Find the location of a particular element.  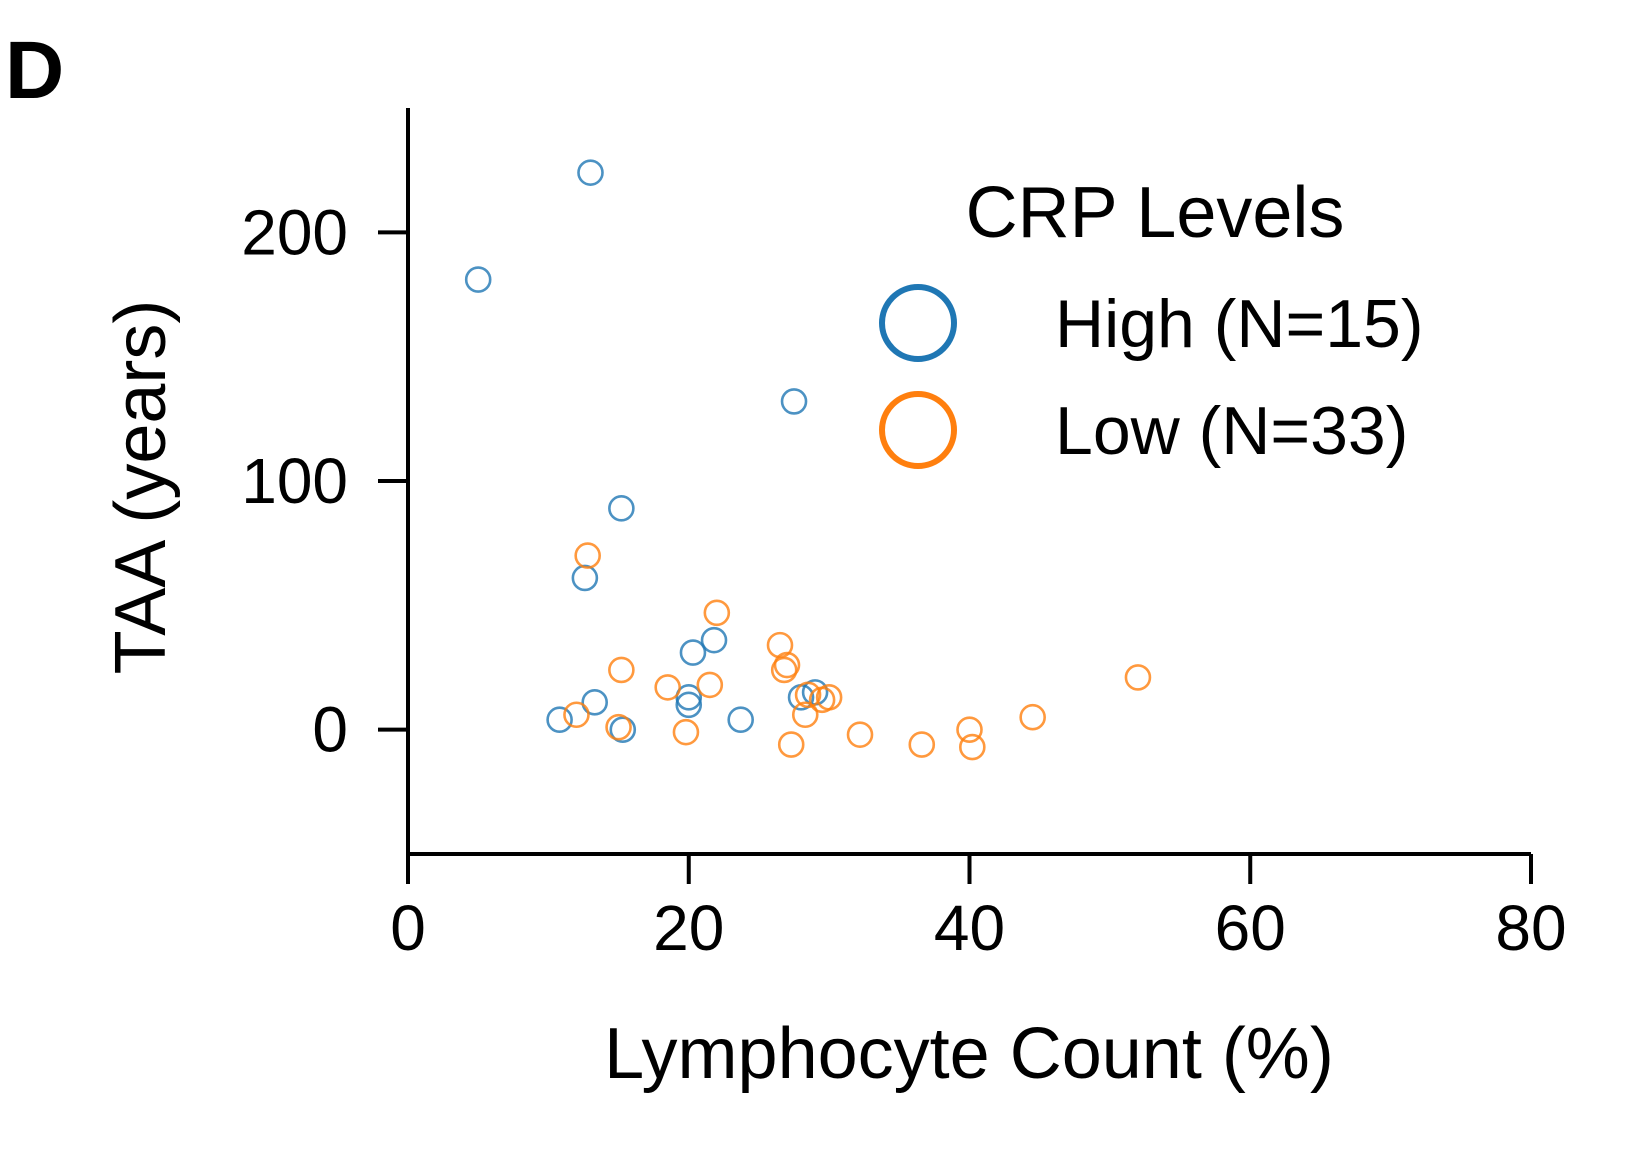

x-axis-label: Lymphocyte Count (%) is located at coordinates (969, 1054).